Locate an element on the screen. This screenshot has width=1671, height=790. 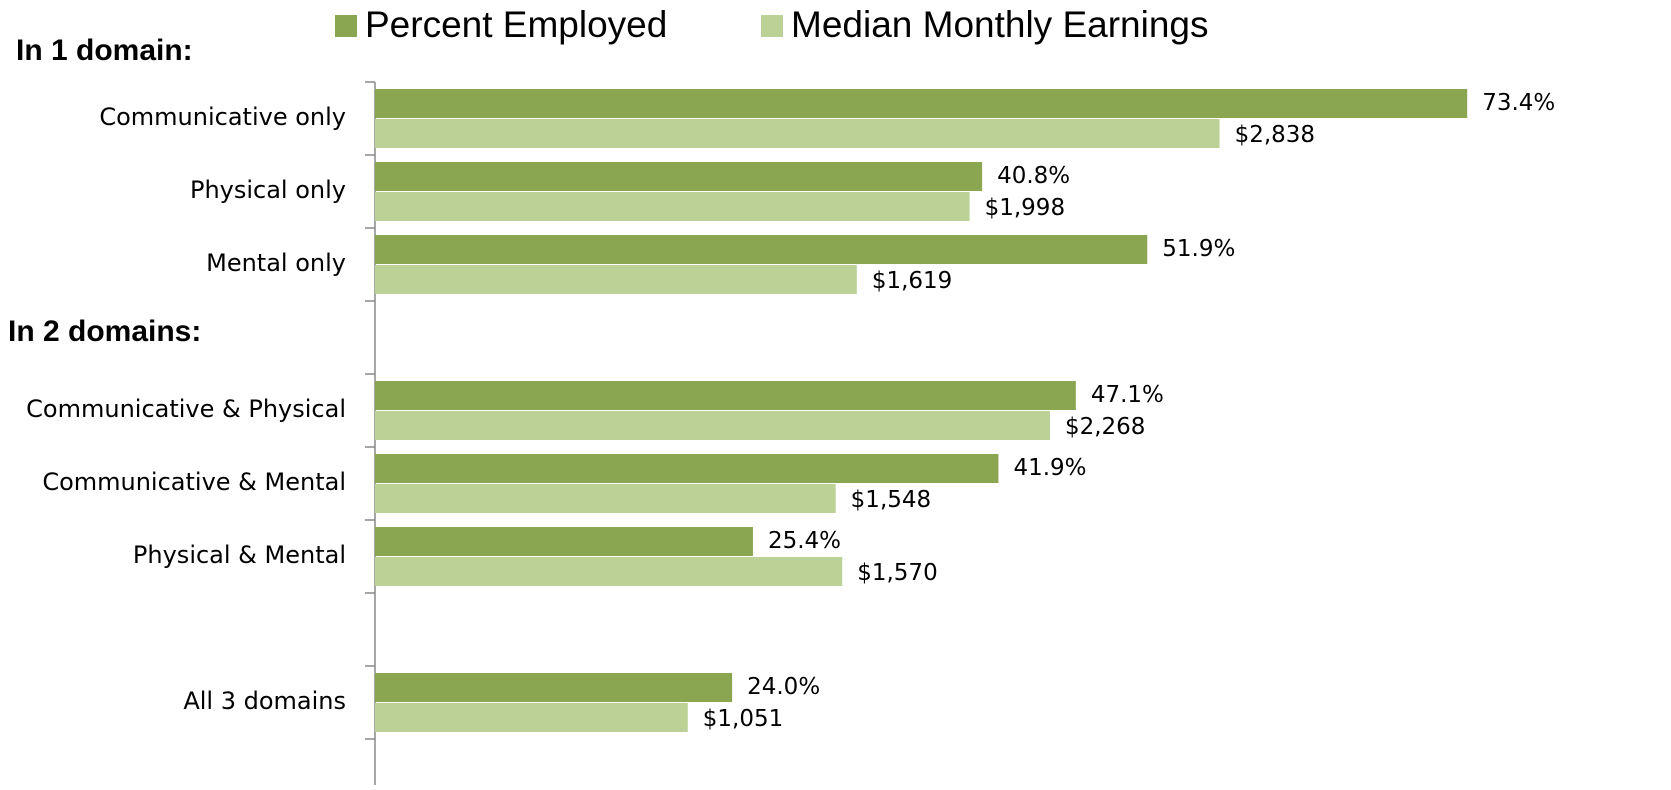
value-label: 40.8% is located at coordinates (1033, 176).